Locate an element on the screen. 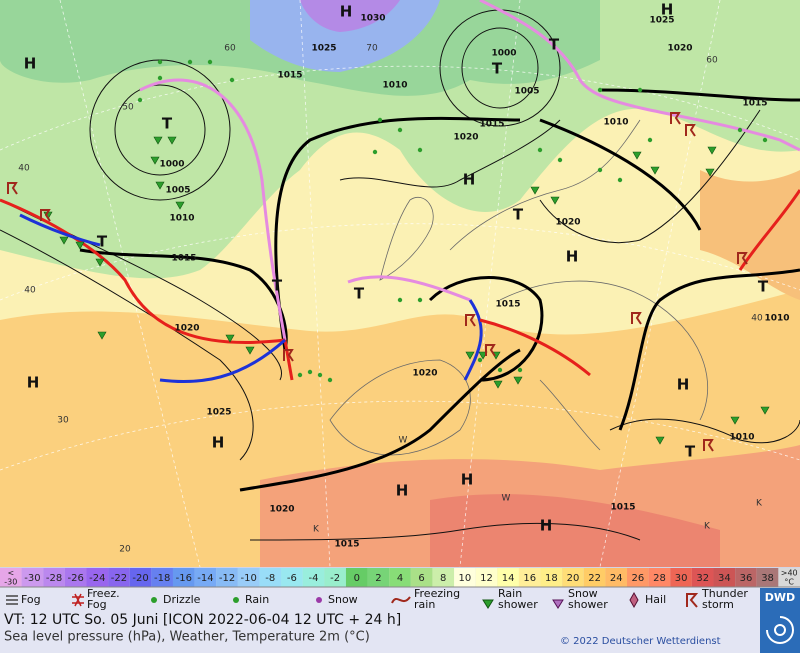  scale-label: 12 is located at coordinates (486, 578).